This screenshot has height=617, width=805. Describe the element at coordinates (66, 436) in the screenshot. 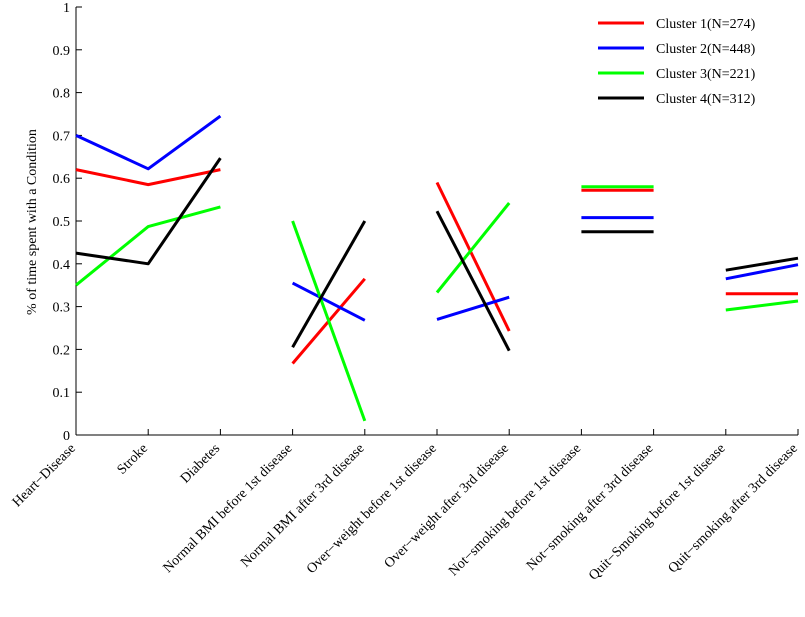

I see `y-tick-label: 0` at that location.